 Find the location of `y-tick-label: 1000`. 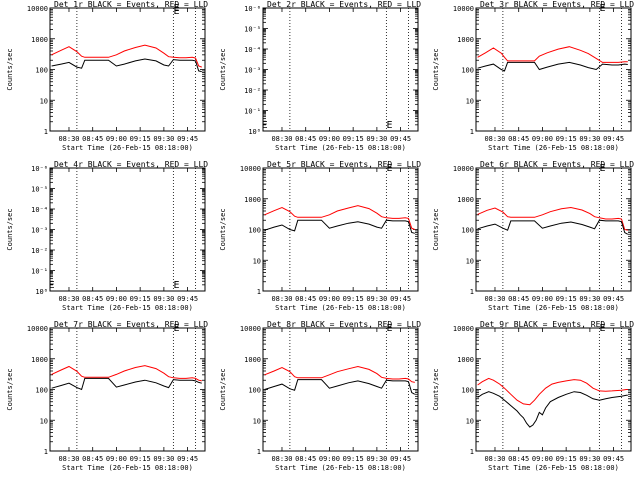

y-tick-label: 1000 is located at coordinates (465, 40).